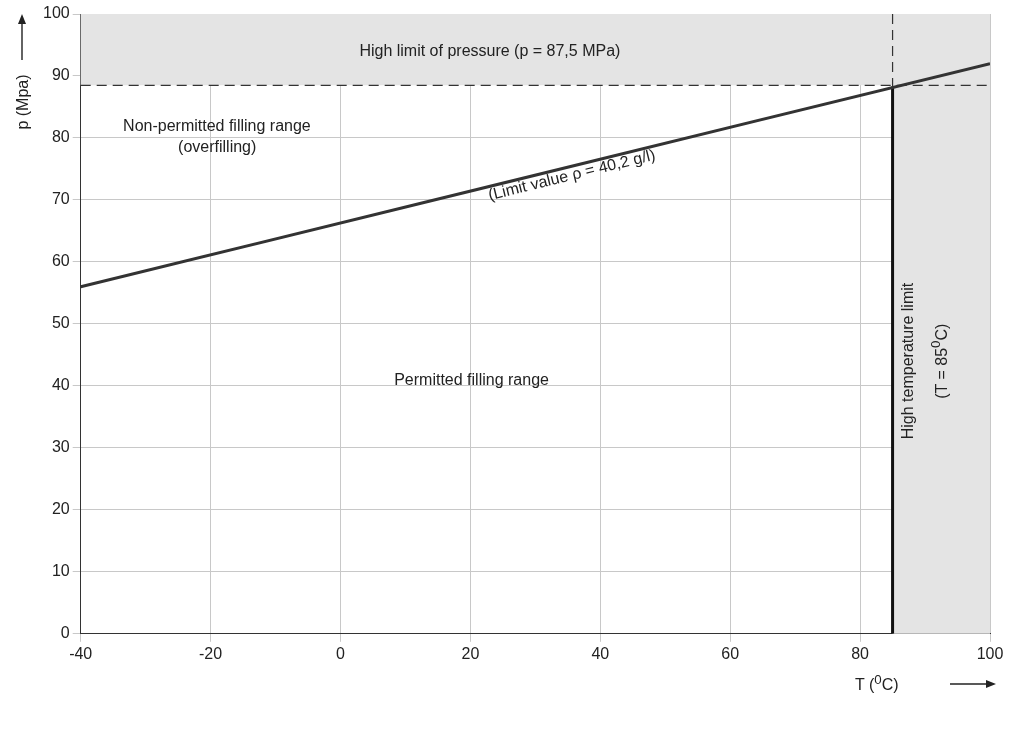  I want to click on y-tick-label: 10, so click(60, 571).